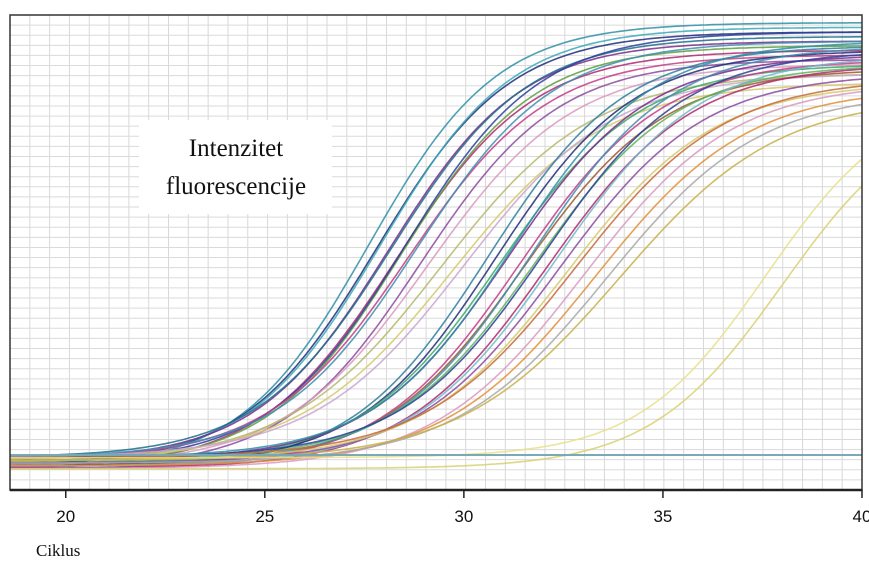 Image resolution: width=869 pixels, height=563 pixels. What do you see at coordinates (236, 186) in the screenshot?
I see `y-axis-label-line-2: fluorescencije` at bounding box center [236, 186].